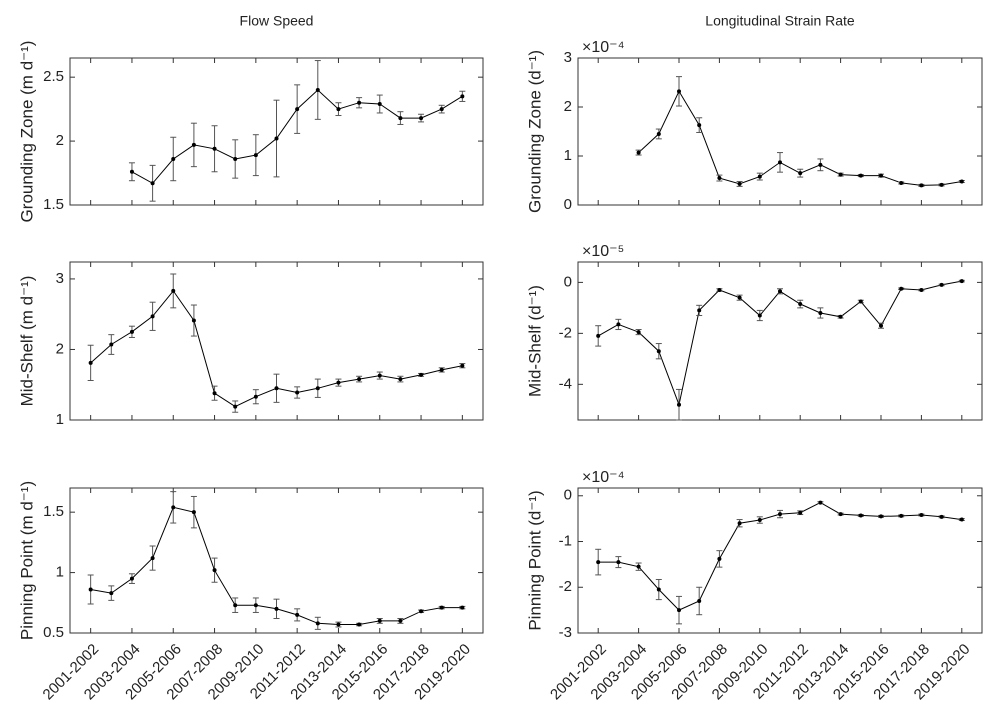 The image size is (984, 726). I want to click on axis-exponent: ×10⁻⁵, so click(603, 251).